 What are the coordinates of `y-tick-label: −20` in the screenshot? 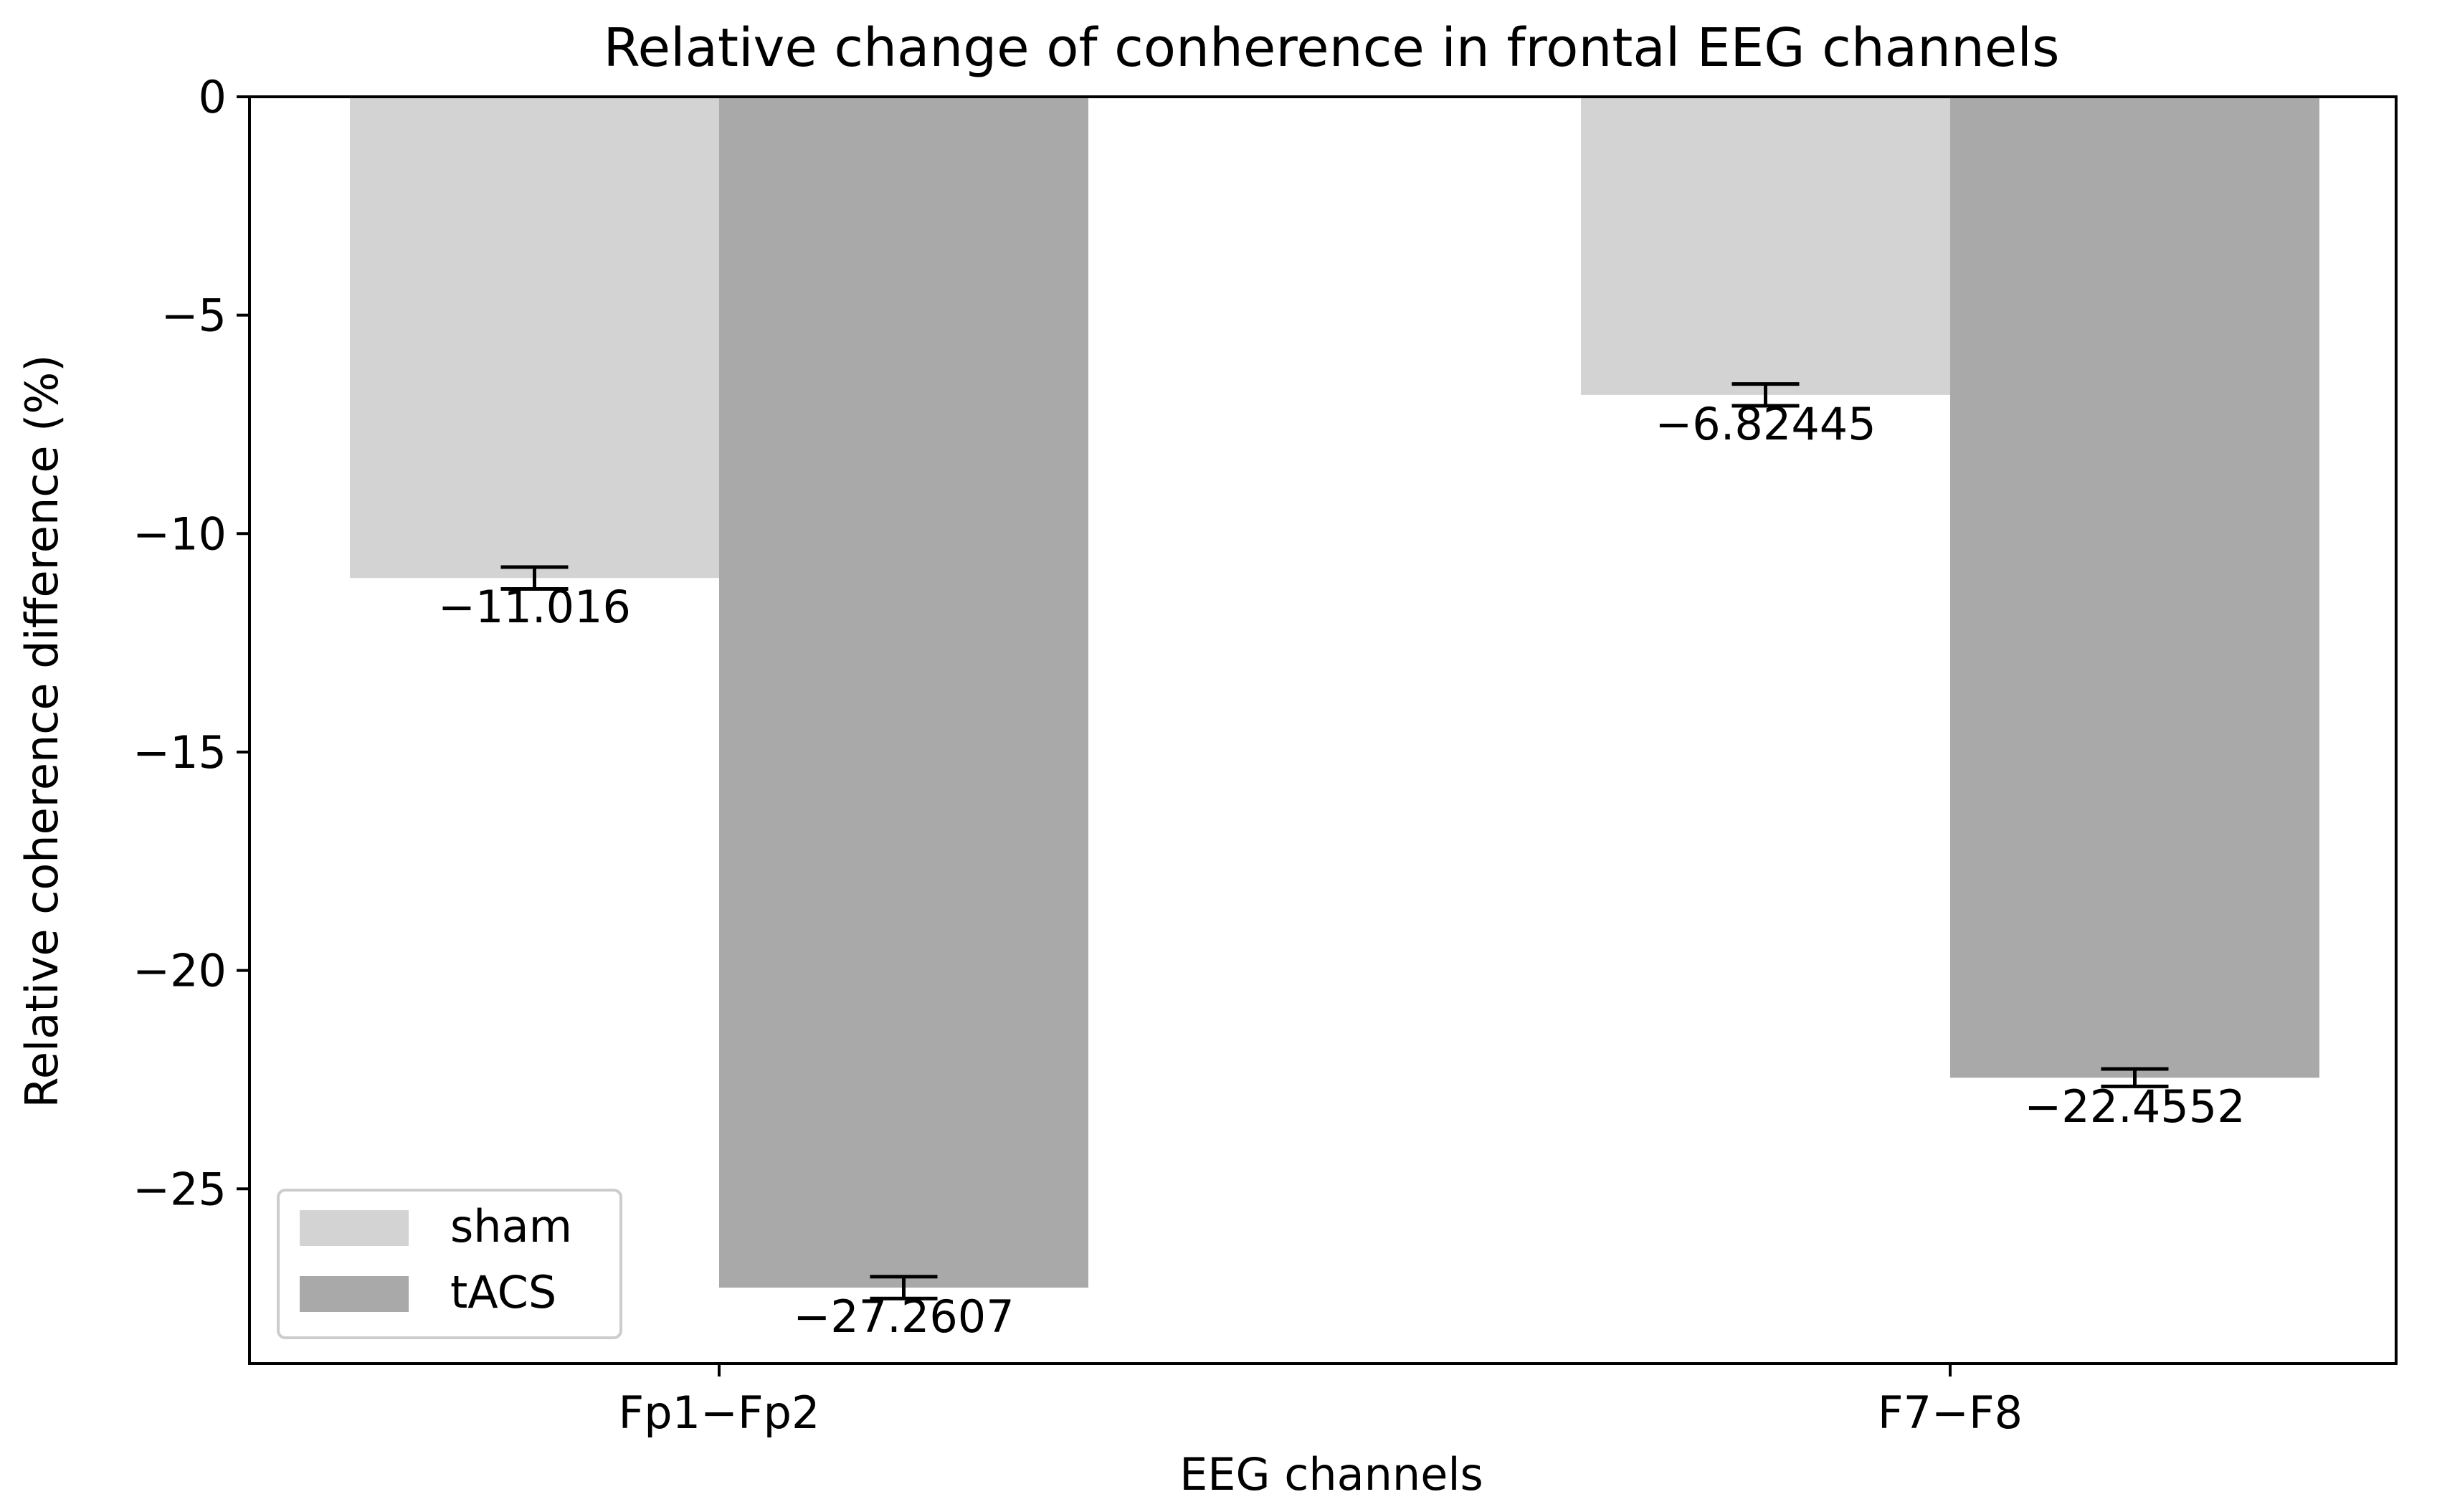 It's located at (180, 971).